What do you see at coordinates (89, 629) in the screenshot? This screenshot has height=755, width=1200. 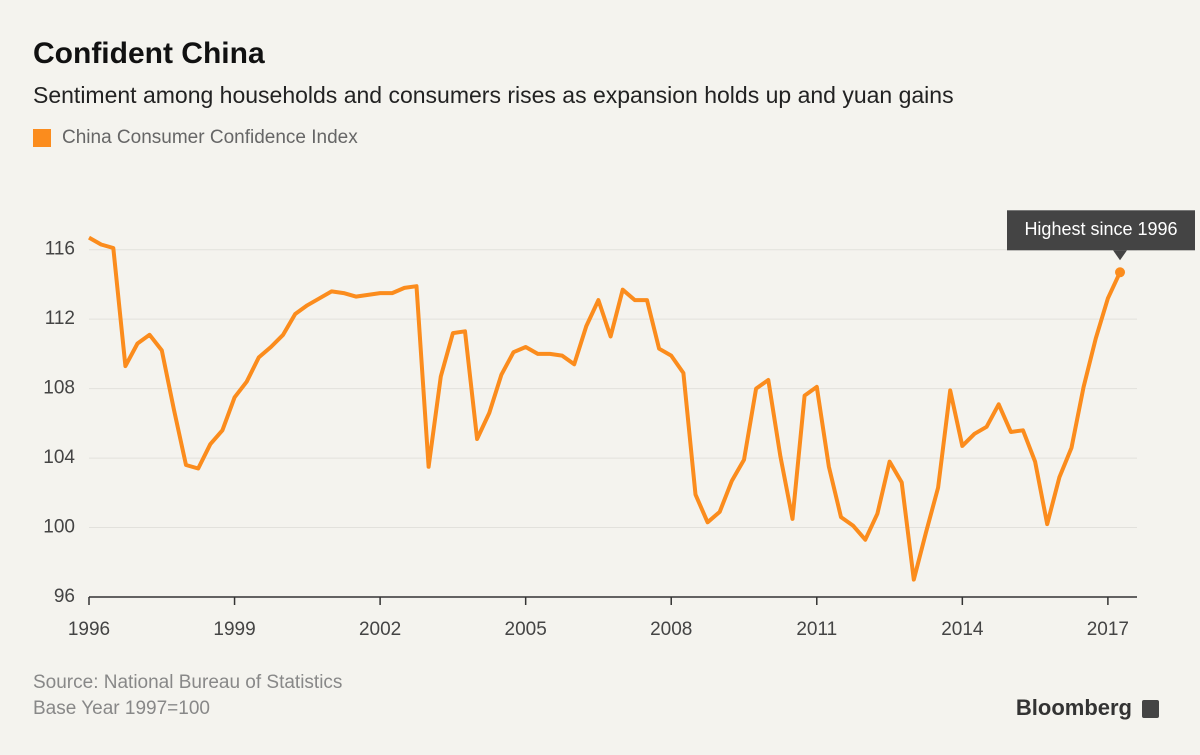 I see `x-tick-label: 1996` at bounding box center [89, 629].